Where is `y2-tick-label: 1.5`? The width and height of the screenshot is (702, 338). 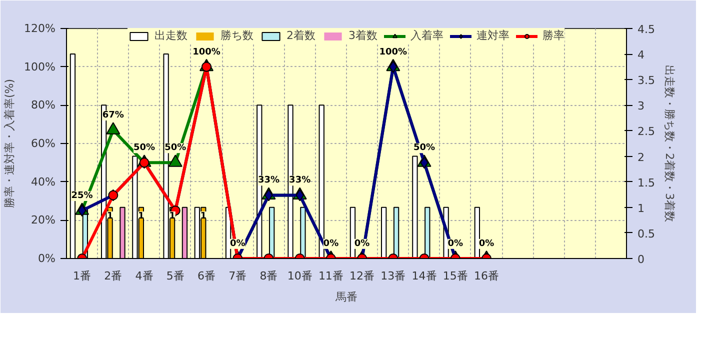 y2-tick-label: 1.5 is located at coordinates (646, 183).